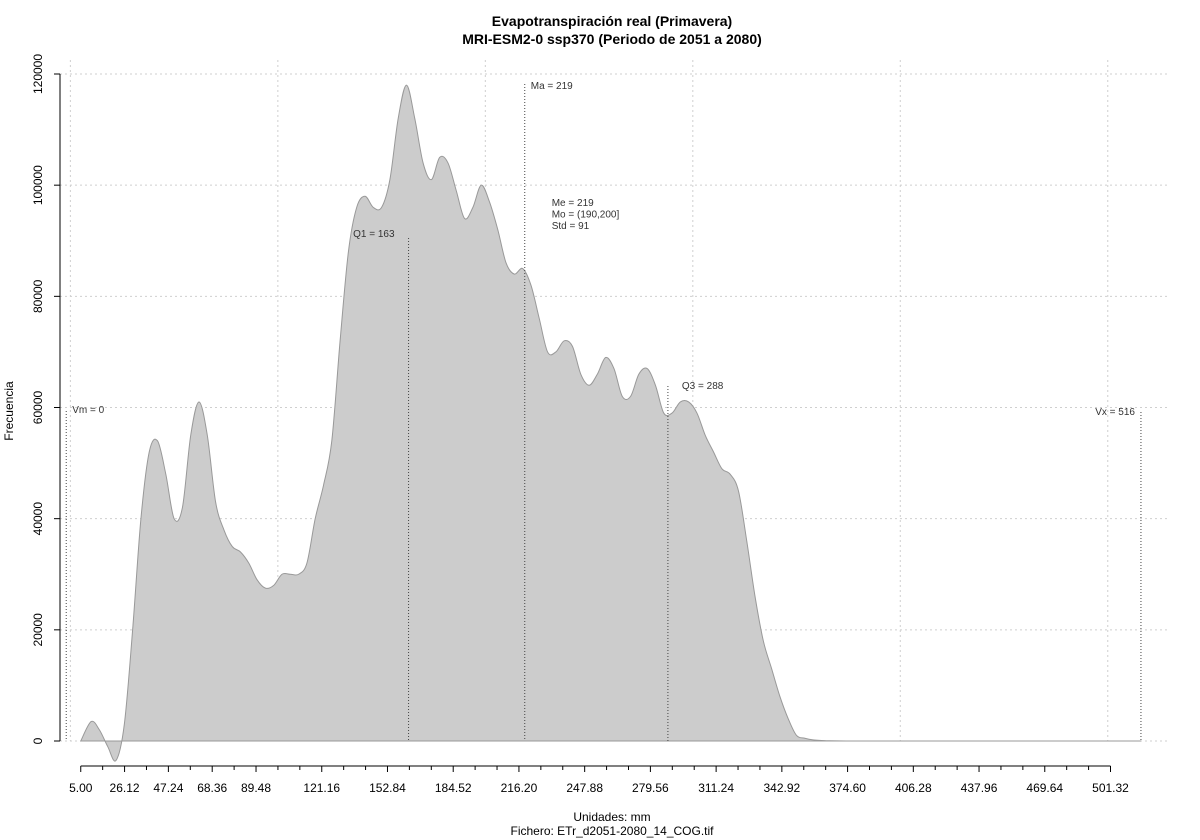 This screenshot has width=1200, height=840. What do you see at coordinates (1110, 788) in the screenshot?
I see `x-tick-label: 501.32` at bounding box center [1110, 788].